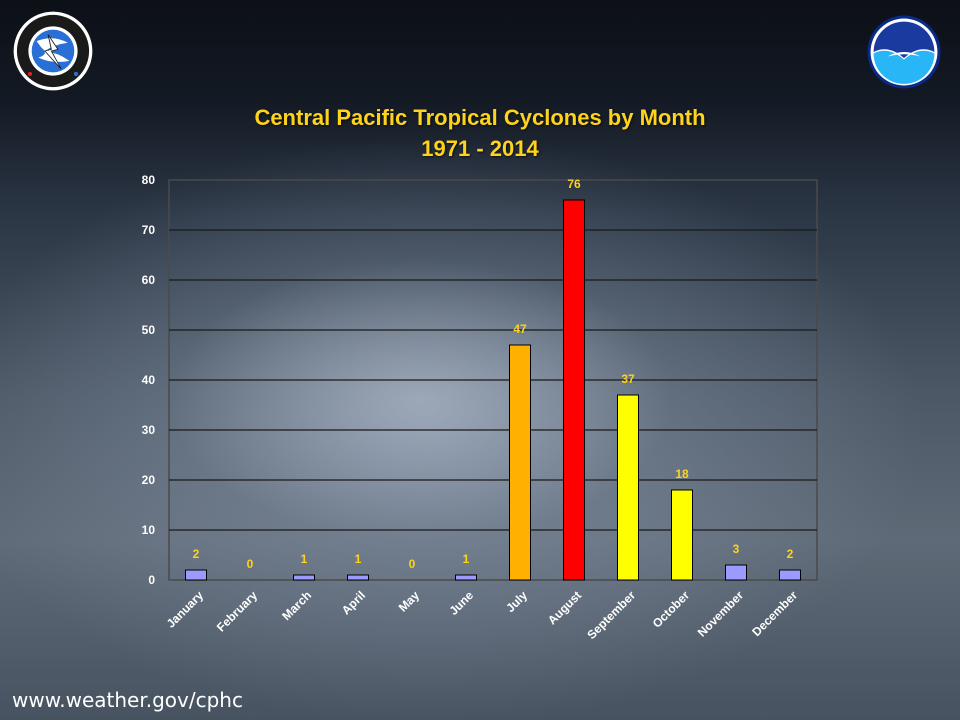 The width and height of the screenshot is (960, 720). Describe the element at coordinates (611, 615) in the screenshot. I see `x-tick-label: September` at that location.